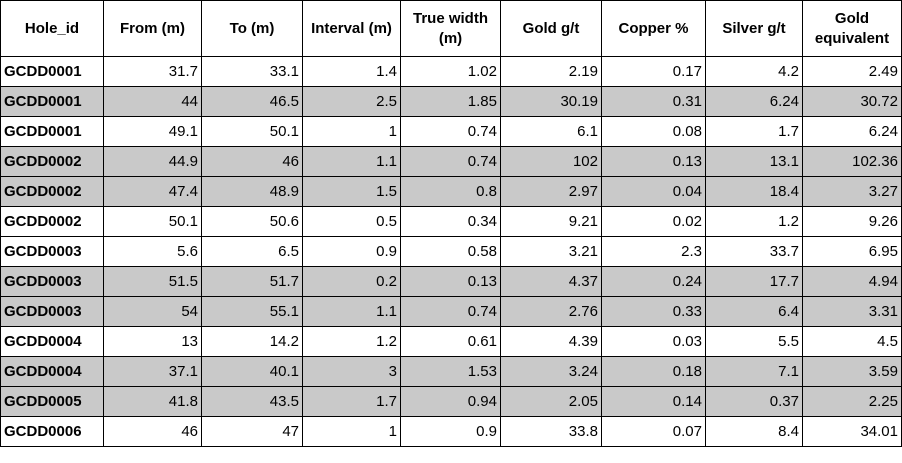 Image resolution: width=902 pixels, height=463 pixels. Describe the element at coordinates (451, 431) in the screenshot. I see `table-row: GCDD0006 46 47 1 0.9 33.8 0.07 8.4 34.01` at that location.